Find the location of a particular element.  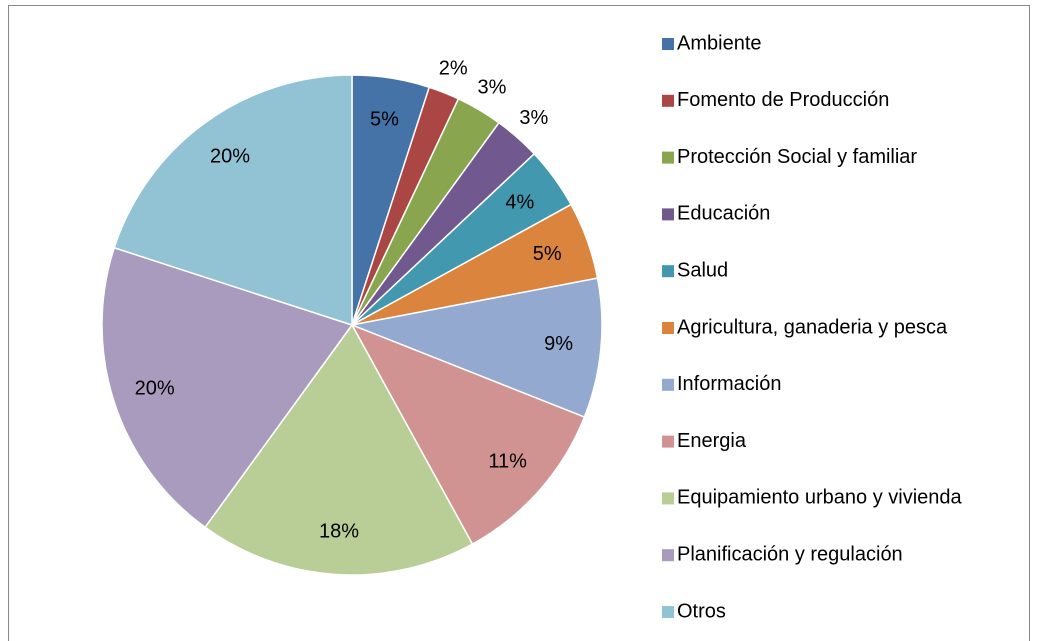

legend-label: Salud is located at coordinates (702, 270).